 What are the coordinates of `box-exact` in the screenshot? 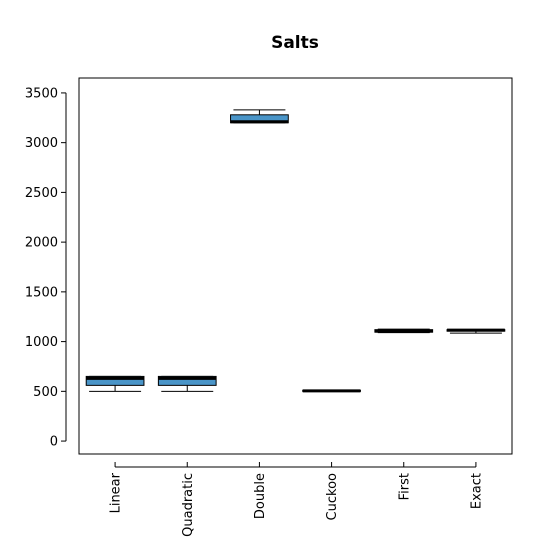 It's located at (476, 331).